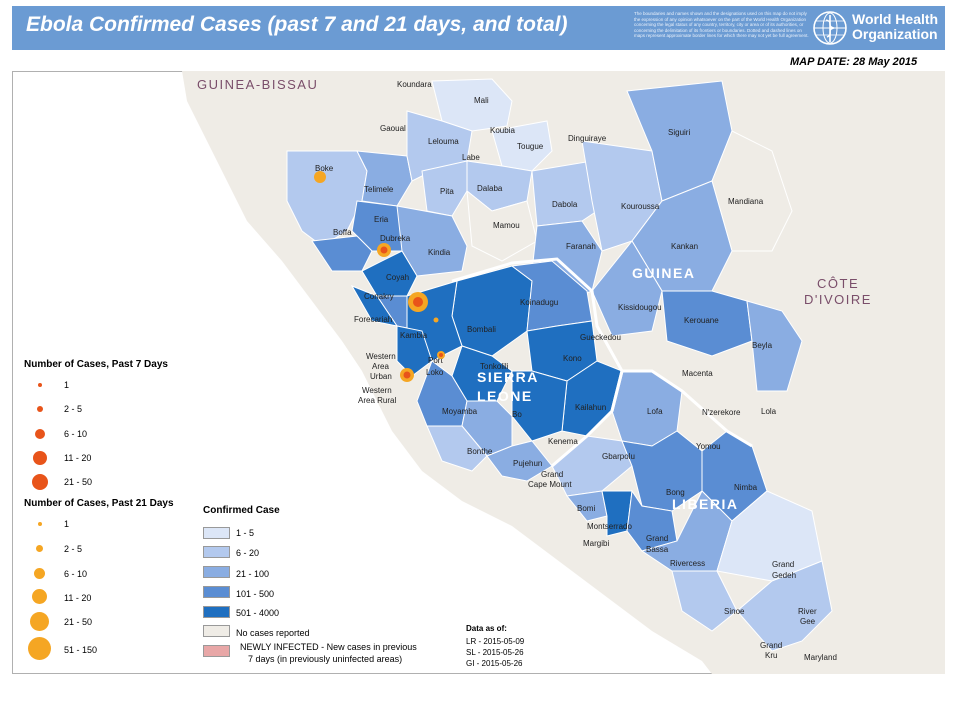 This screenshot has width=960, height=720. I want to click on legend-swatch-no-cases, so click(216, 631).